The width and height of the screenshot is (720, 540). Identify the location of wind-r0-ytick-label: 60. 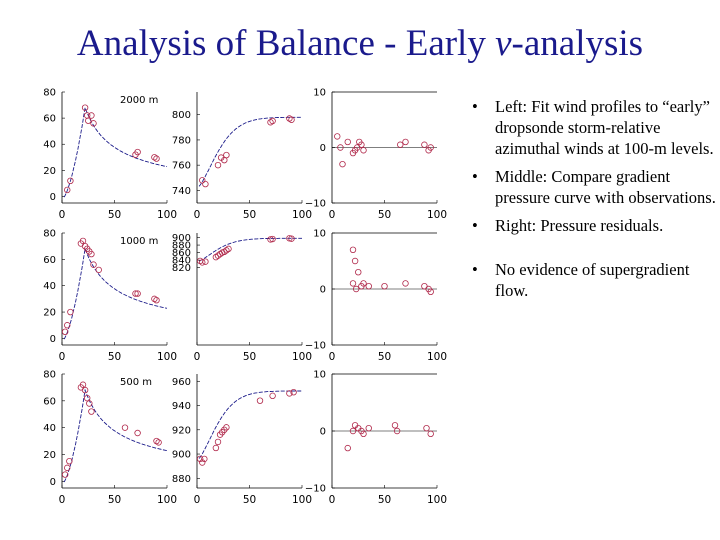
(49, 119).